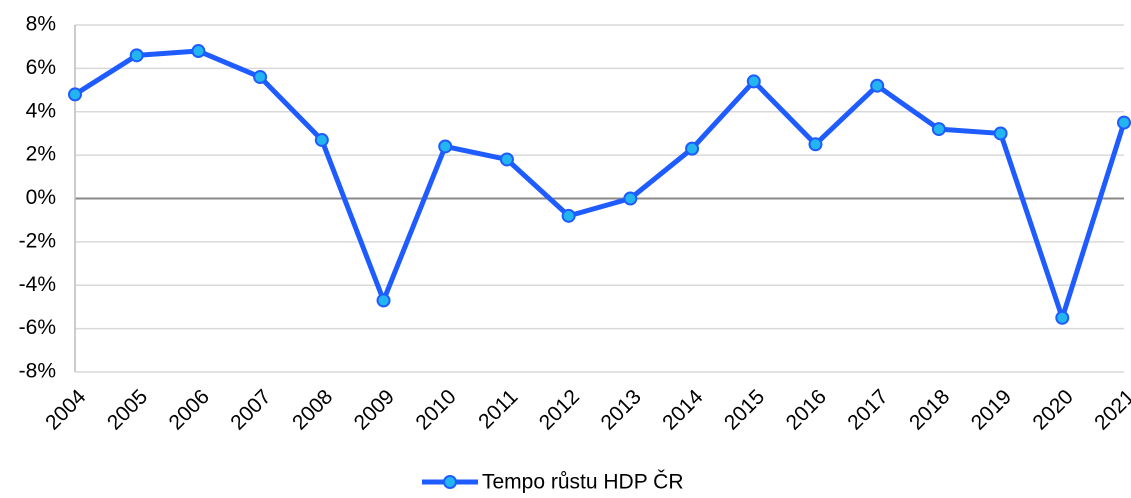 The image size is (1131, 498). What do you see at coordinates (683, 410) in the screenshot?
I see `x-tick-label: 2014` at bounding box center [683, 410].